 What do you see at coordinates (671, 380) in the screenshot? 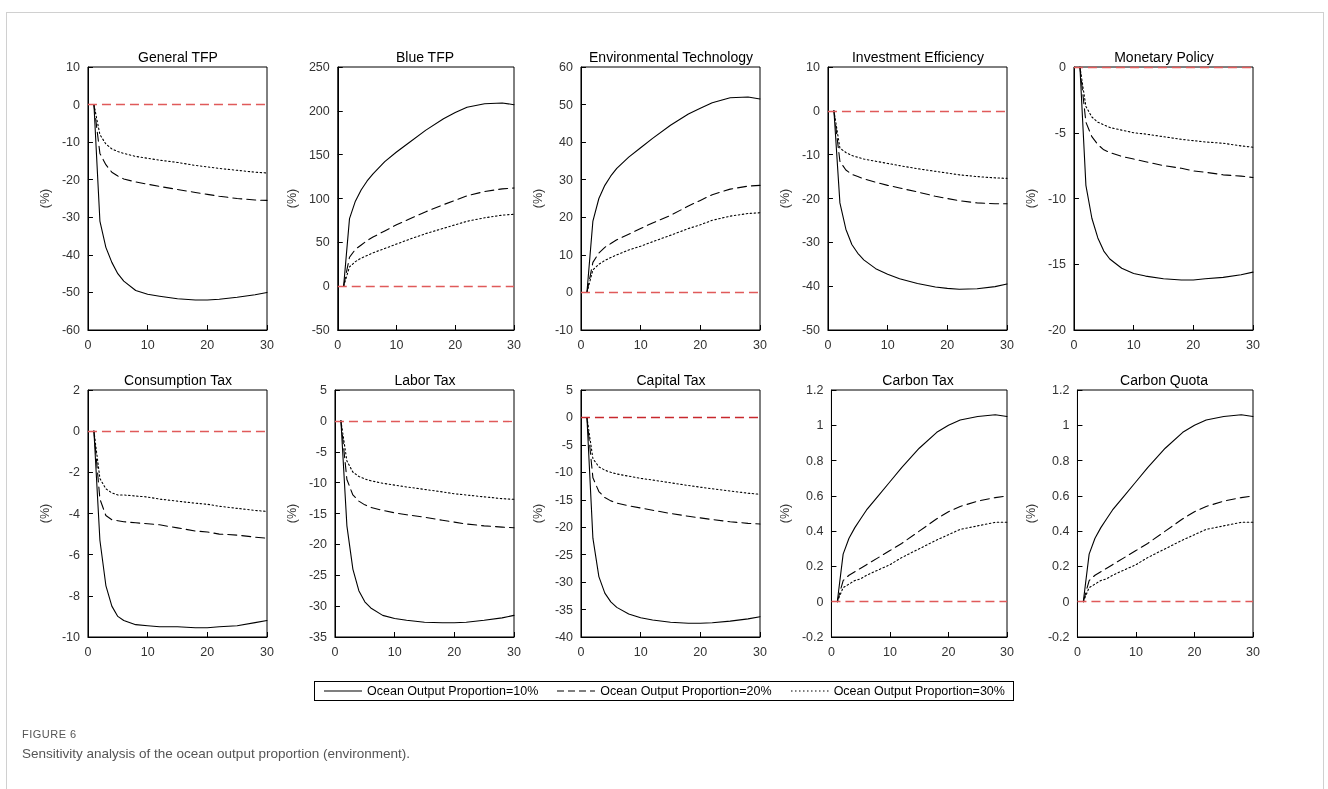
I see `chart-title: Capital Tax` at bounding box center [671, 380].